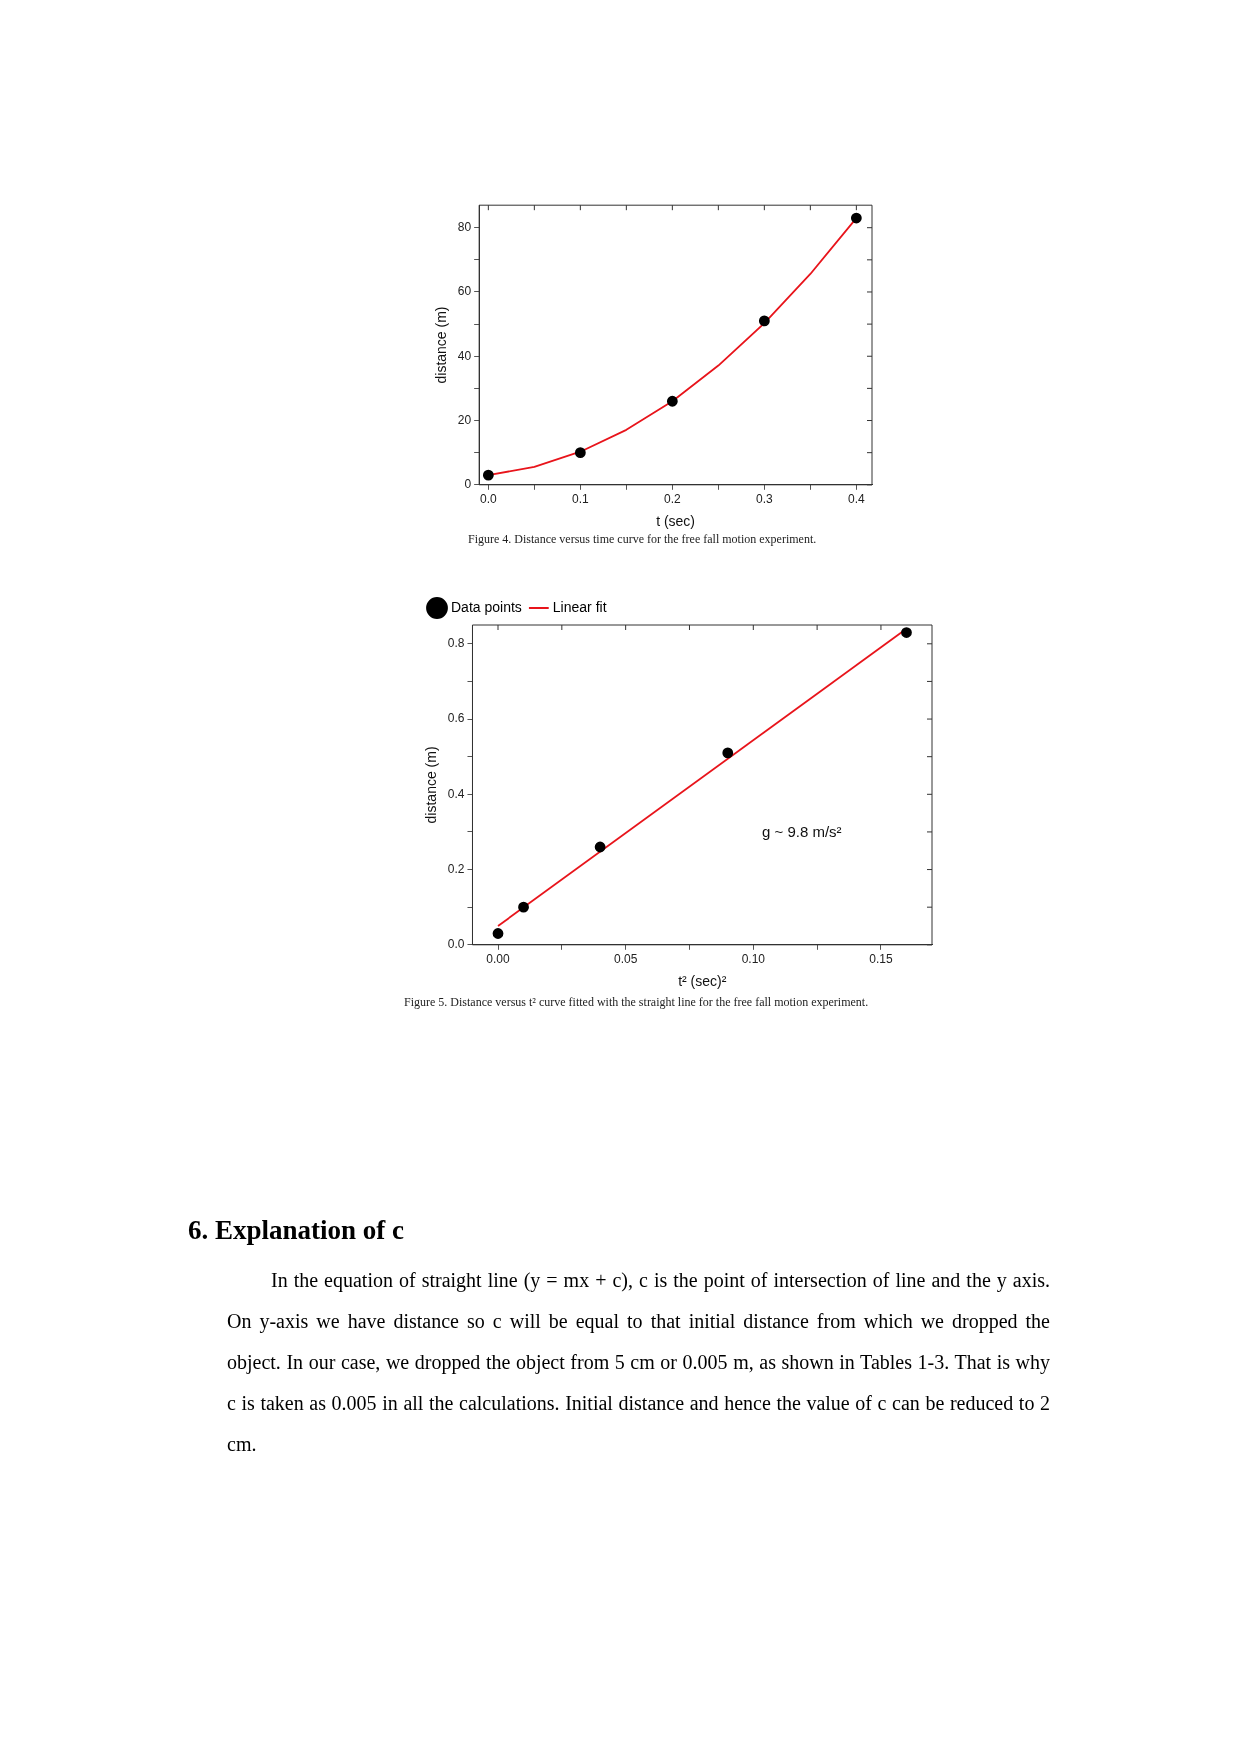 The height and width of the screenshot is (1754, 1240). I want to click on y-tick-label: 0, so click(468, 484).